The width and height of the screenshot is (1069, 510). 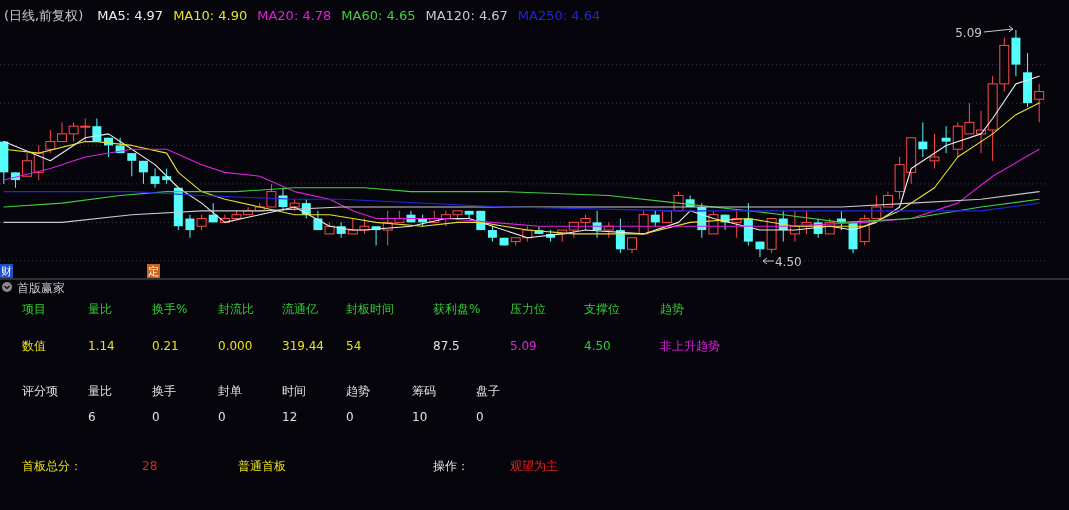 What do you see at coordinates (303, 346) in the screenshot?
I see `text: 319.44` at bounding box center [303, 346].